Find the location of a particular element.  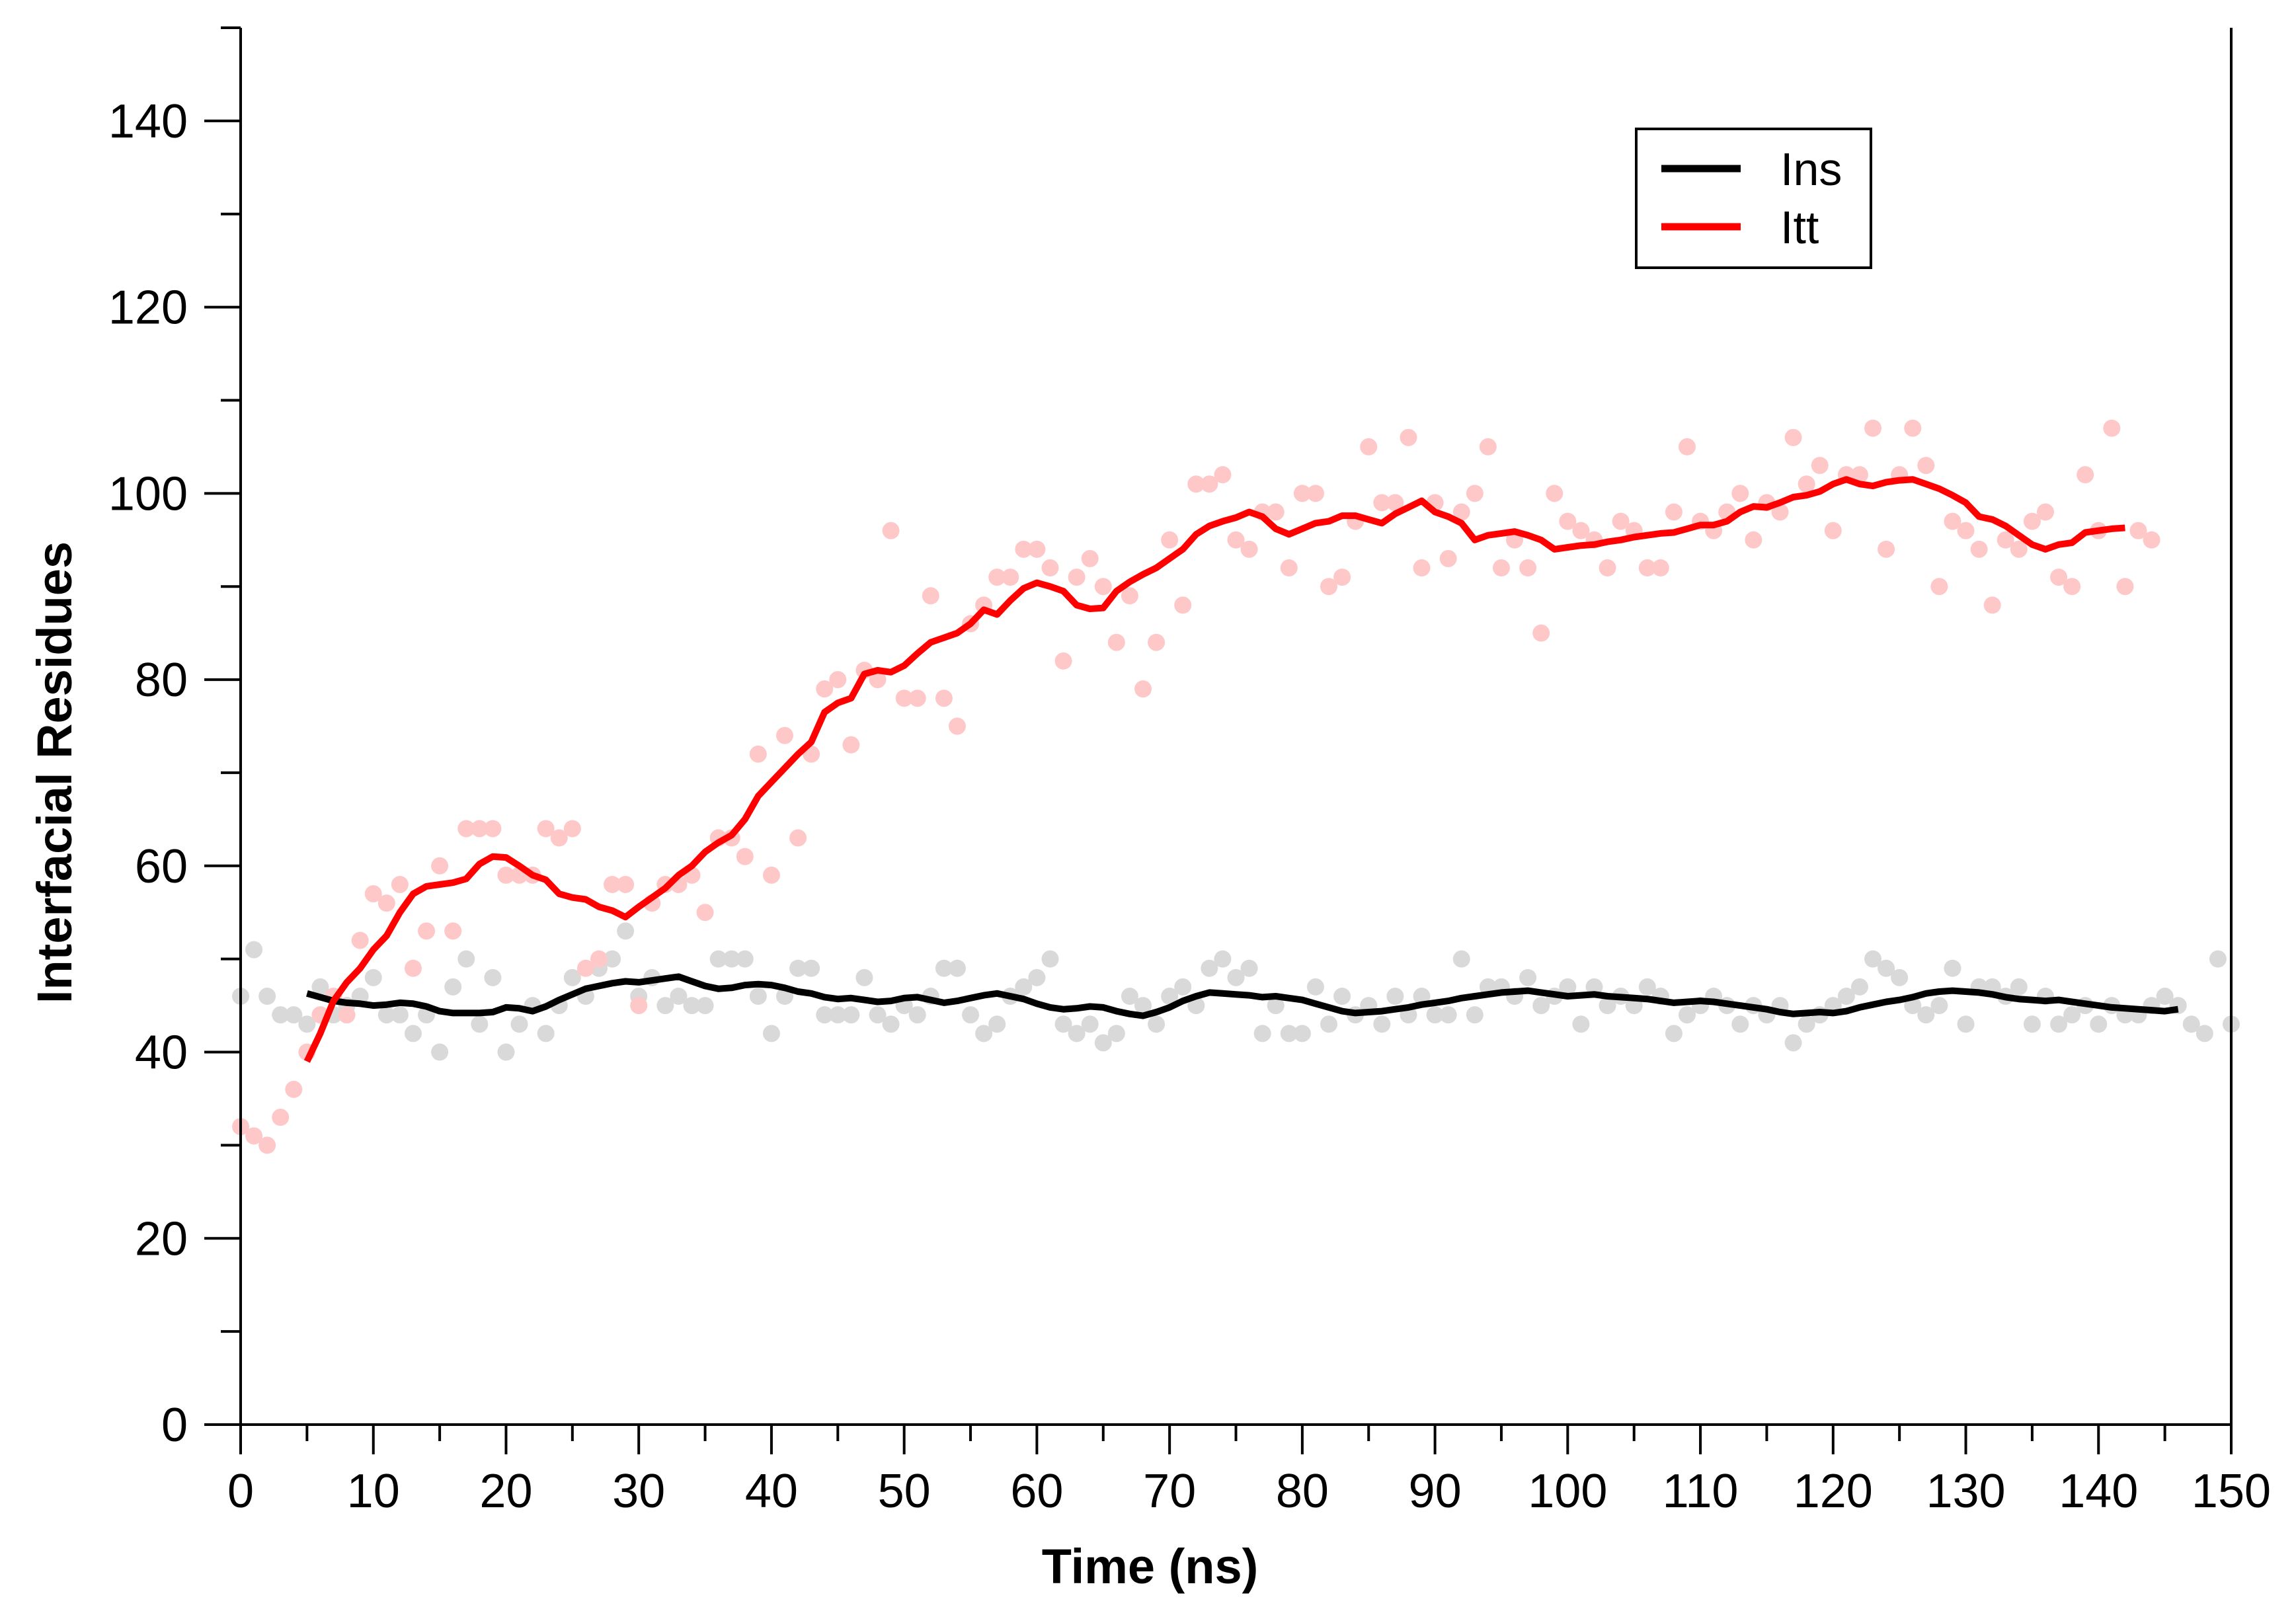

y-tick-label: 20 is located at coordinates (162, 1238).